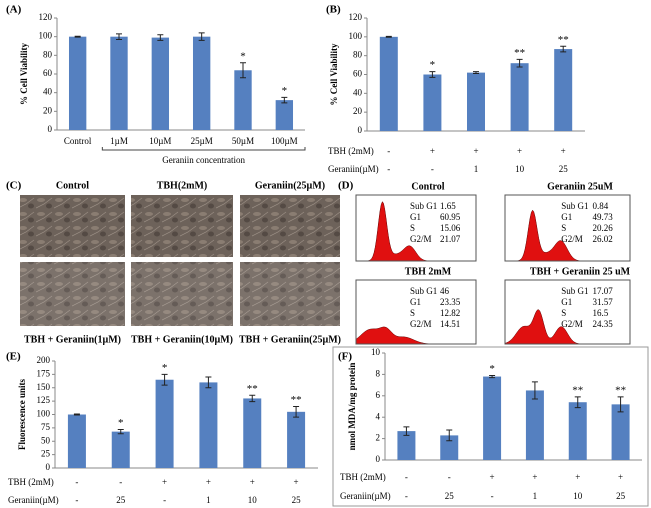  I want to click on significance: *, so click(243, 56).